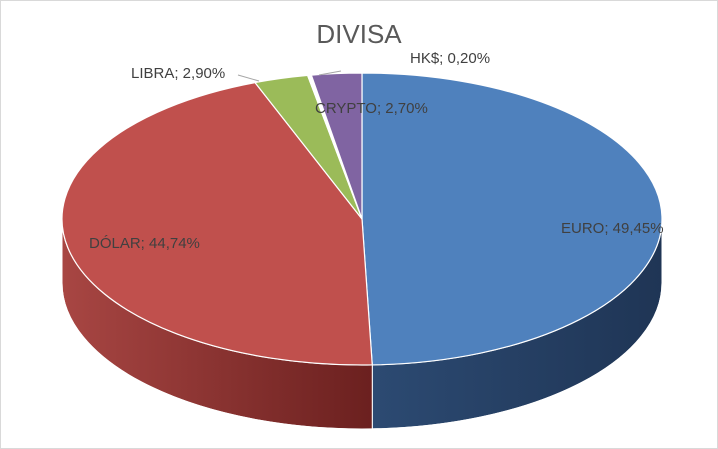 The height and width of the screenshot is (449, 718). I want to click on data-label-hk: HK$; 0,20%, so click(450, 58).